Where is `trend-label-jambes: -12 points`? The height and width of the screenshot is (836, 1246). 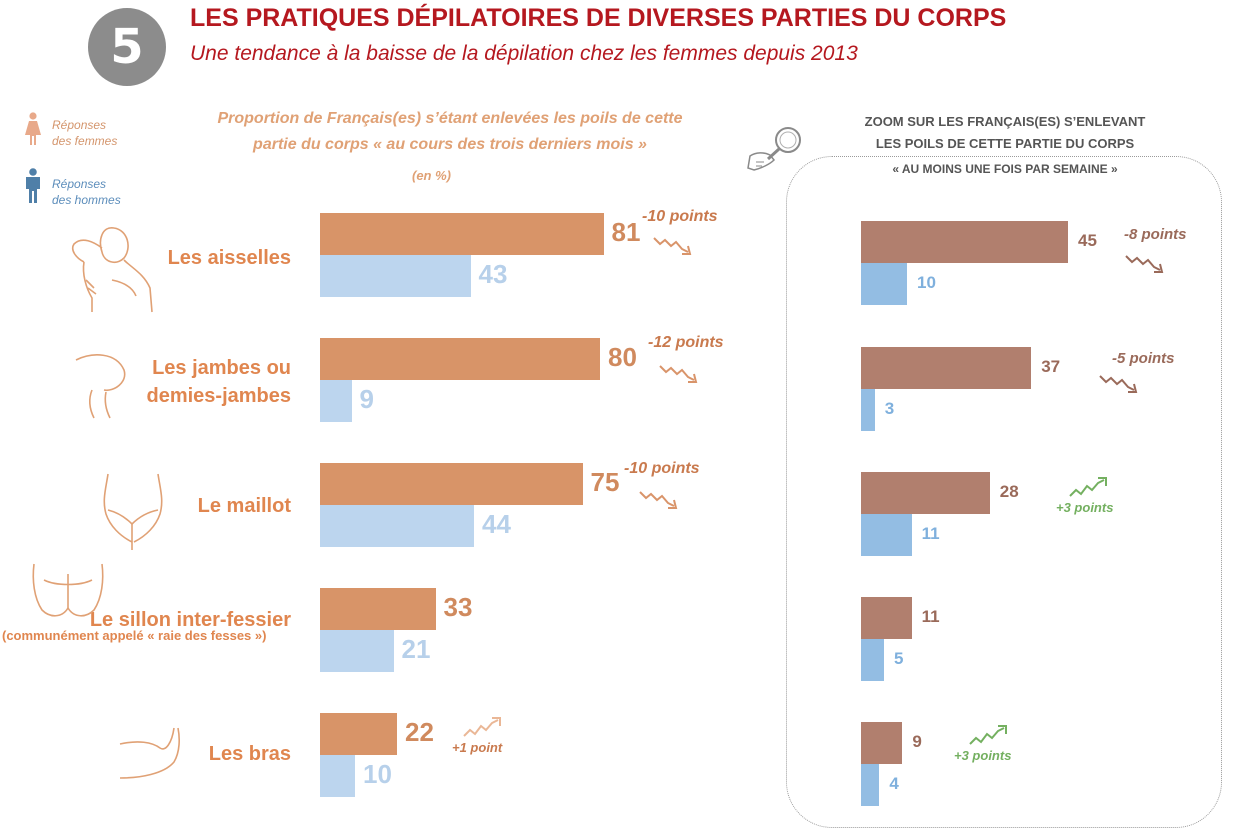 trend-label-jambes: -12 points is located at coordinates (686, 342).